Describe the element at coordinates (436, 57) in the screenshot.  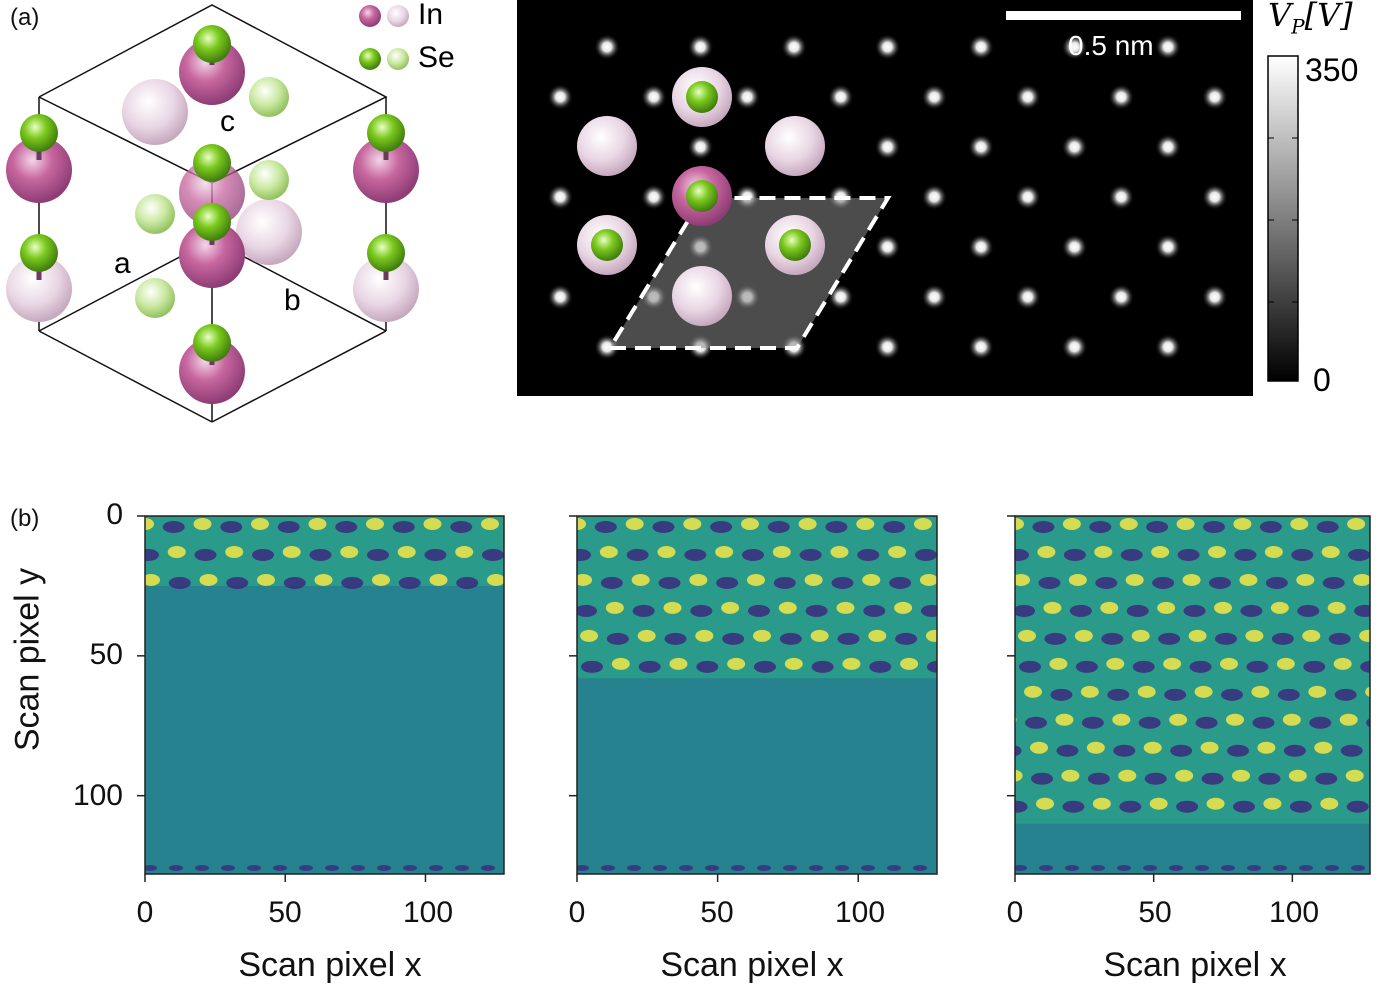
I see `legend-se-label: Se` at that location.